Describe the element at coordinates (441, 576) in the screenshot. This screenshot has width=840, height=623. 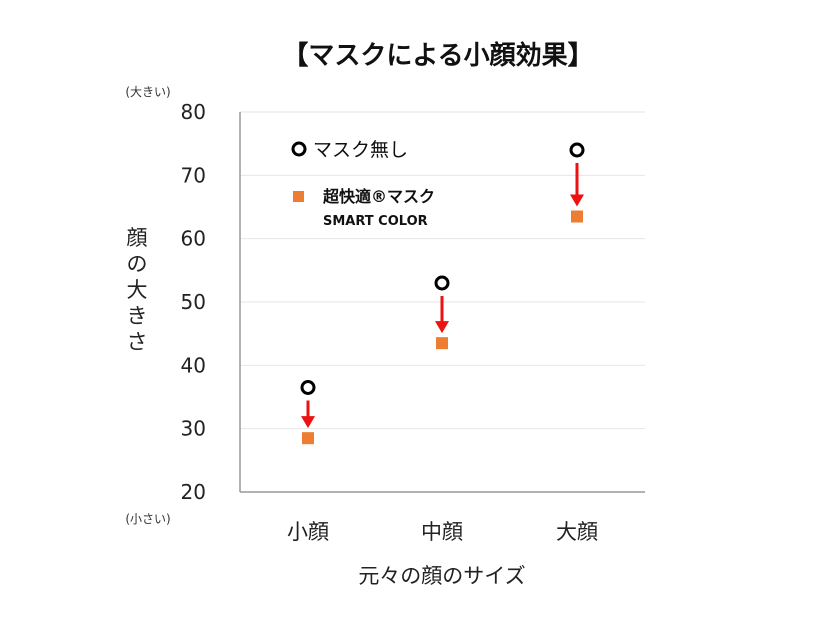
I see `x-axis-title: 元々の顔のサイズ` at that location.